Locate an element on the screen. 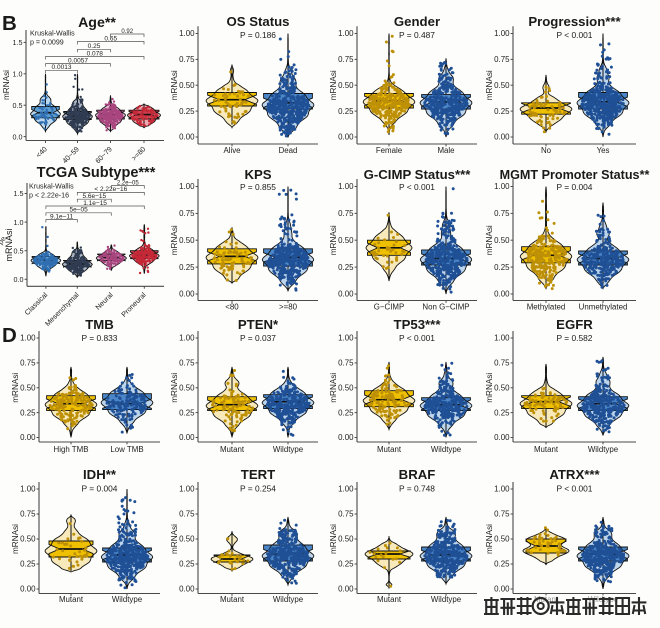 This screenshot has height=628, width=660. svg-text: PTEN* is located at coordinates (258, 324).